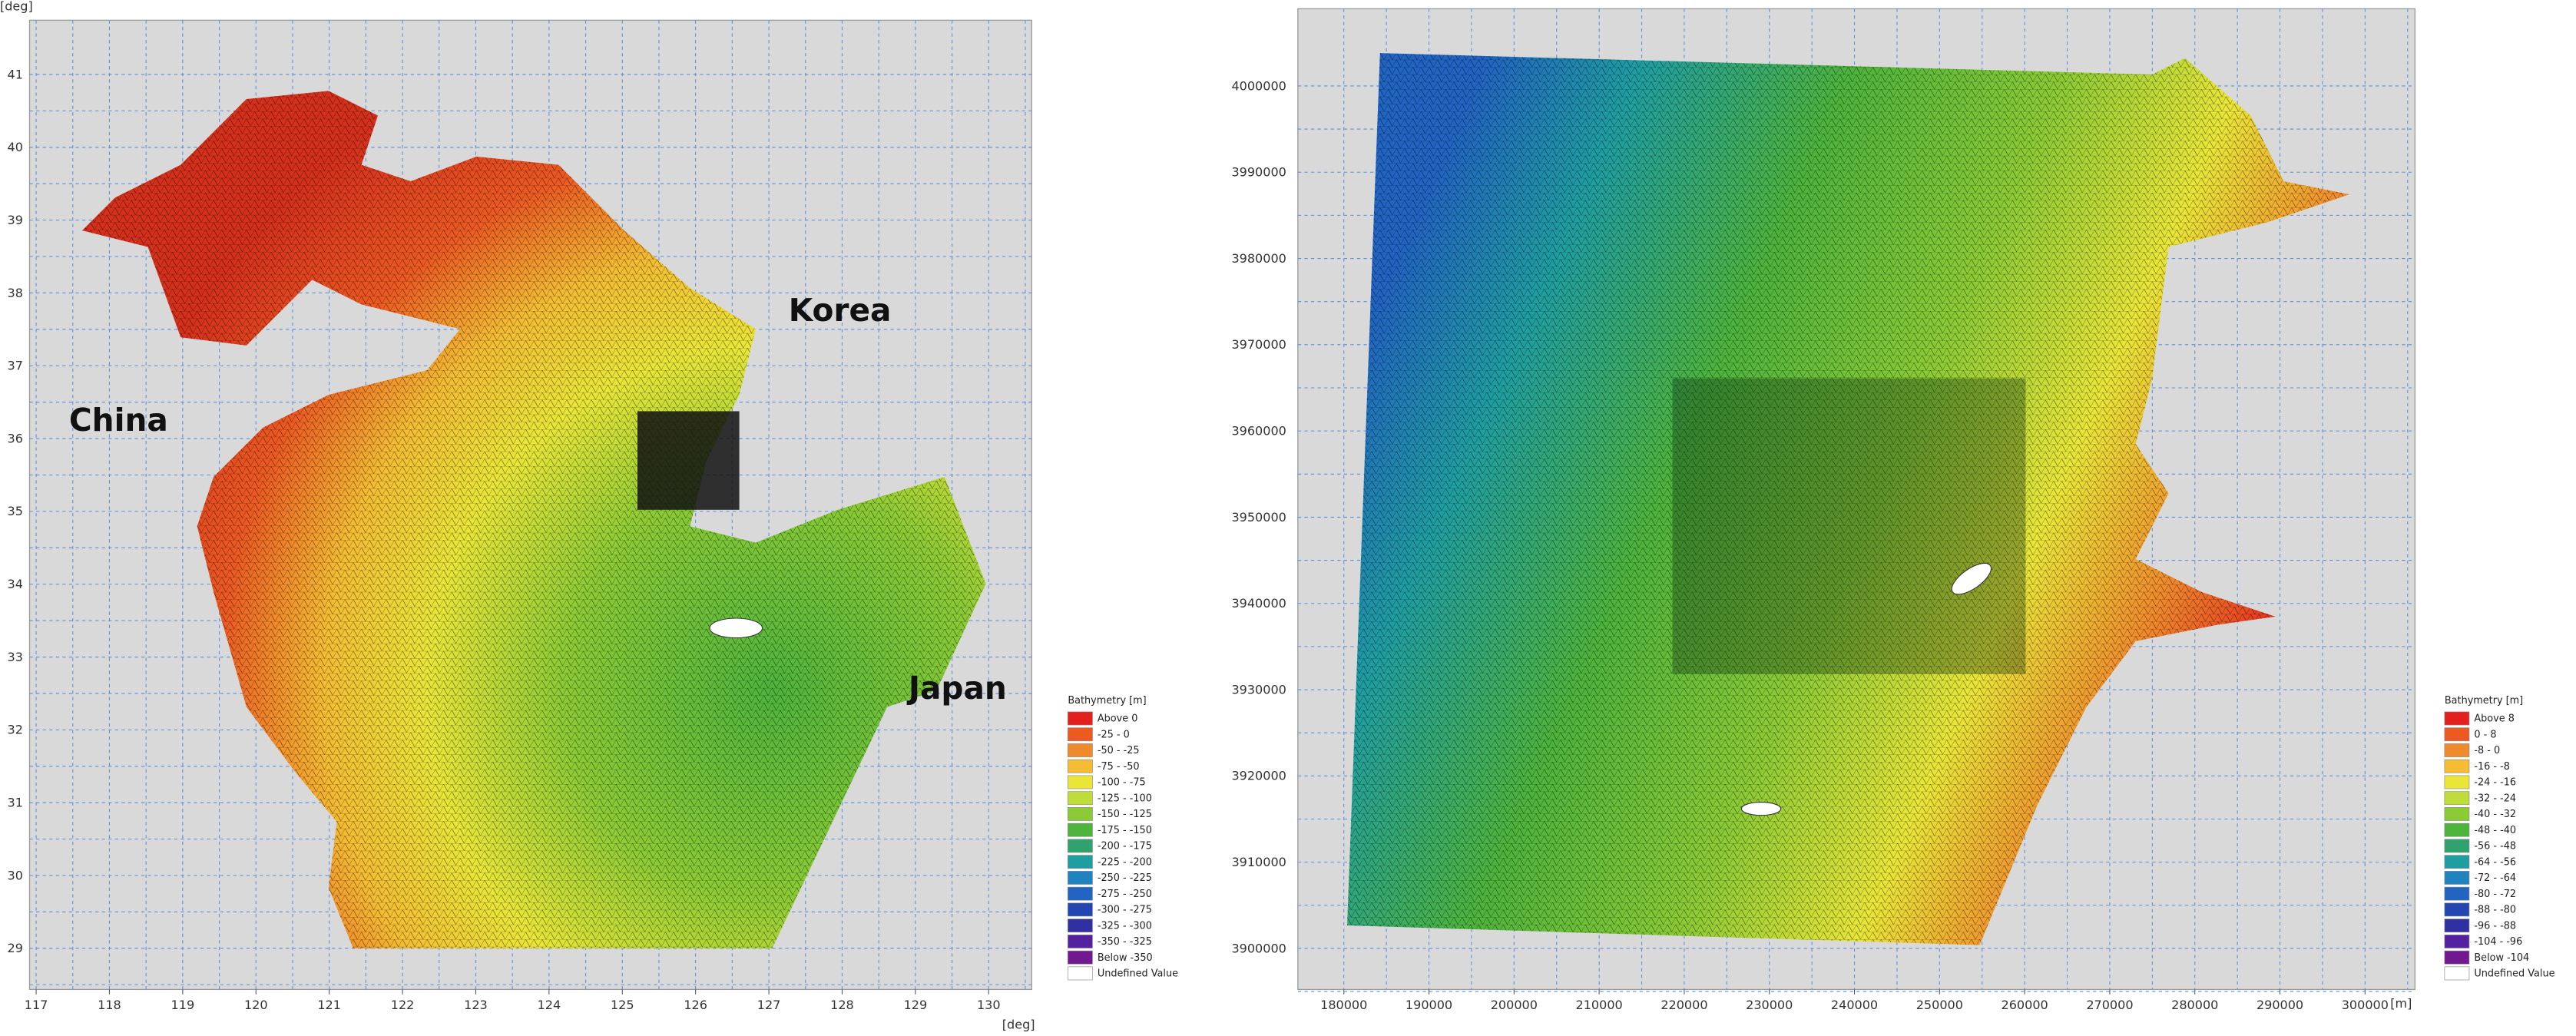 The image size is (2576, 1036). I want to click on place-label: China, so click(119, 420).